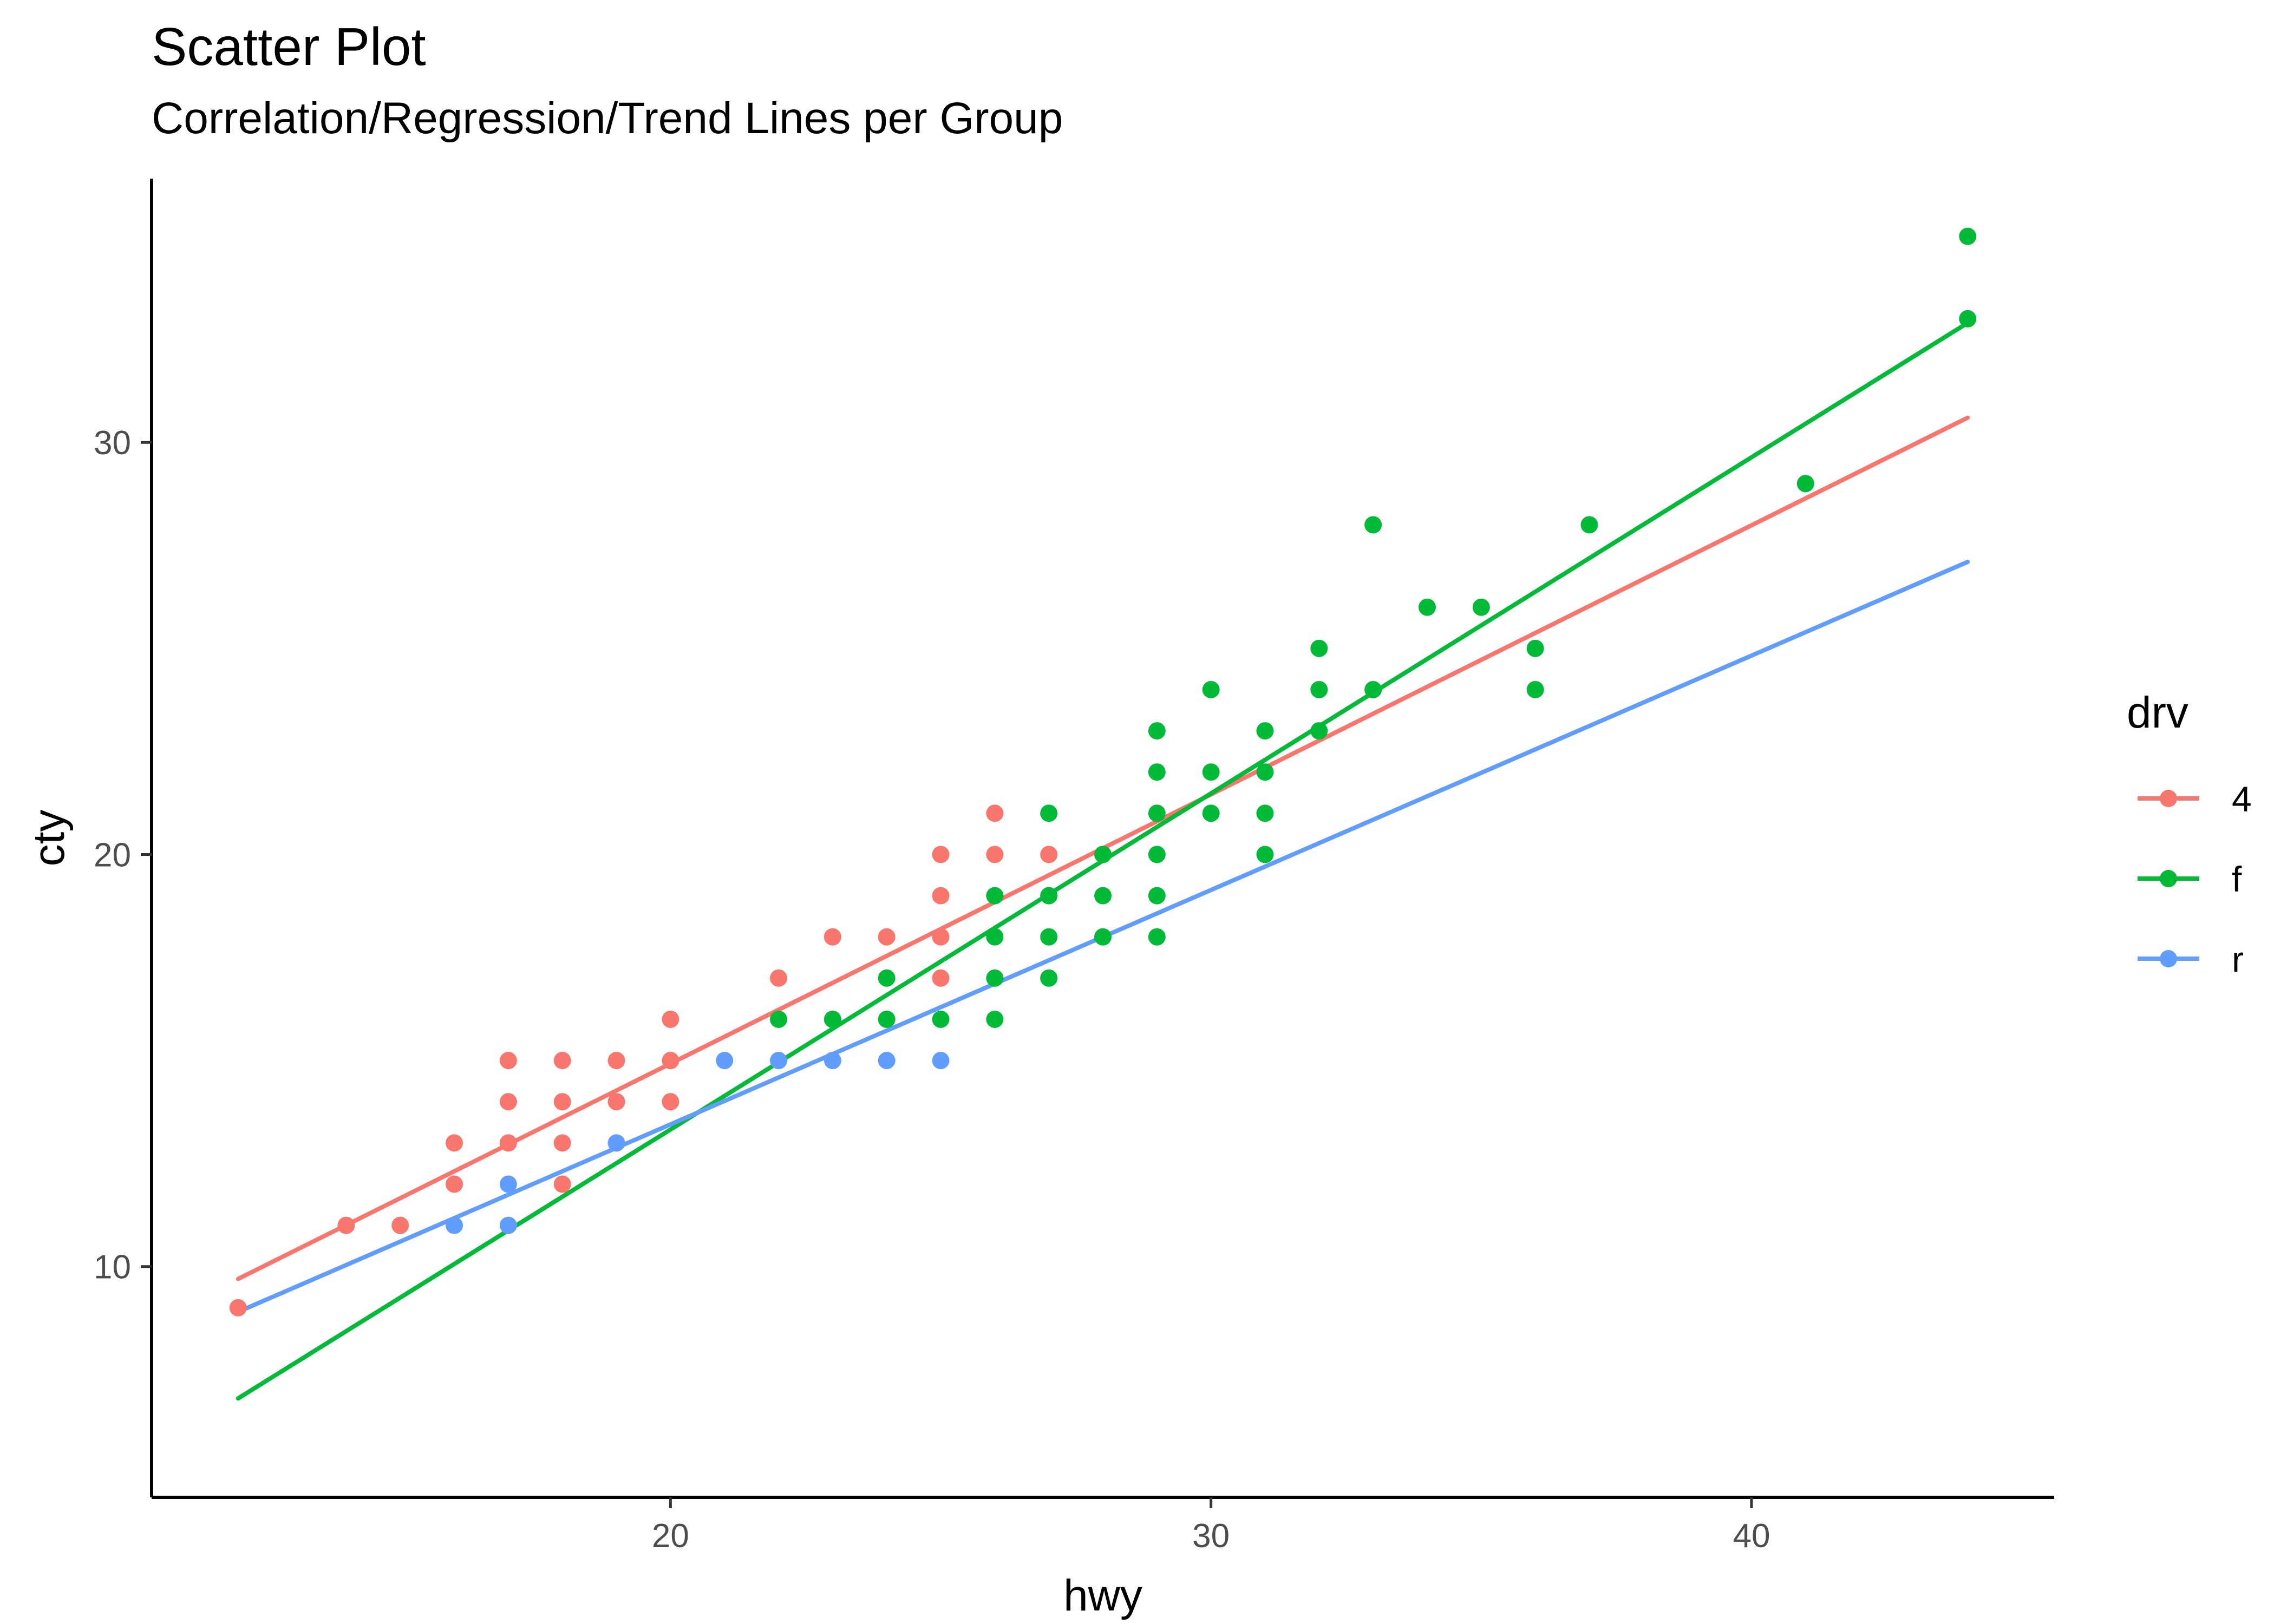  Describe the element at coordinates (2158, 712) in the screenshot. I see `legend-title: drv` at that location.